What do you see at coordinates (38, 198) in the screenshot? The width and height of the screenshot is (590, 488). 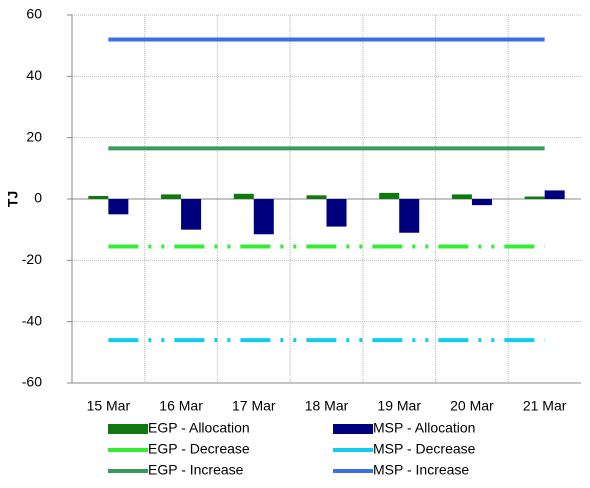 I see `y-tick-label: 0` at bounding box center [38, 198].